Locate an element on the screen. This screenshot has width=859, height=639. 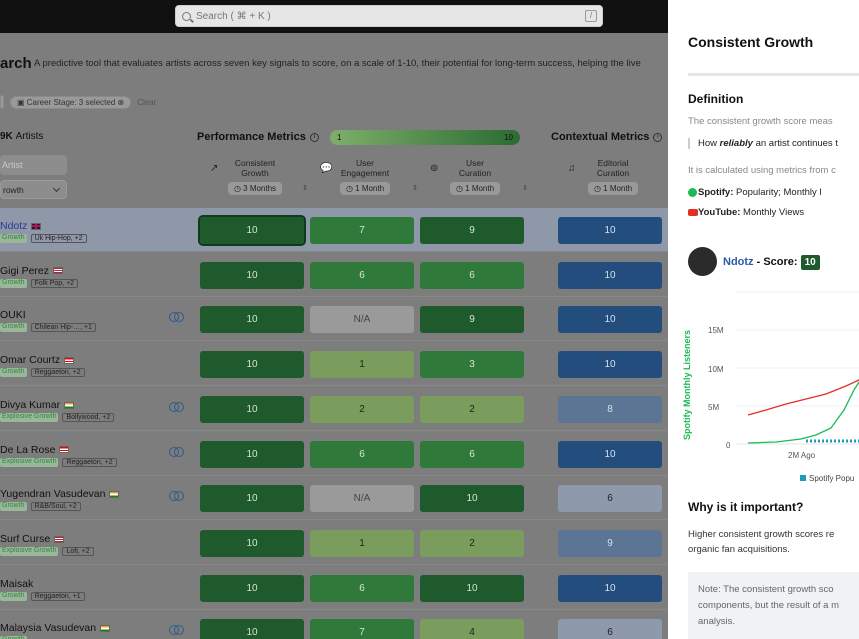
artist-name: Ndotz is located at coordinates (21, 226).